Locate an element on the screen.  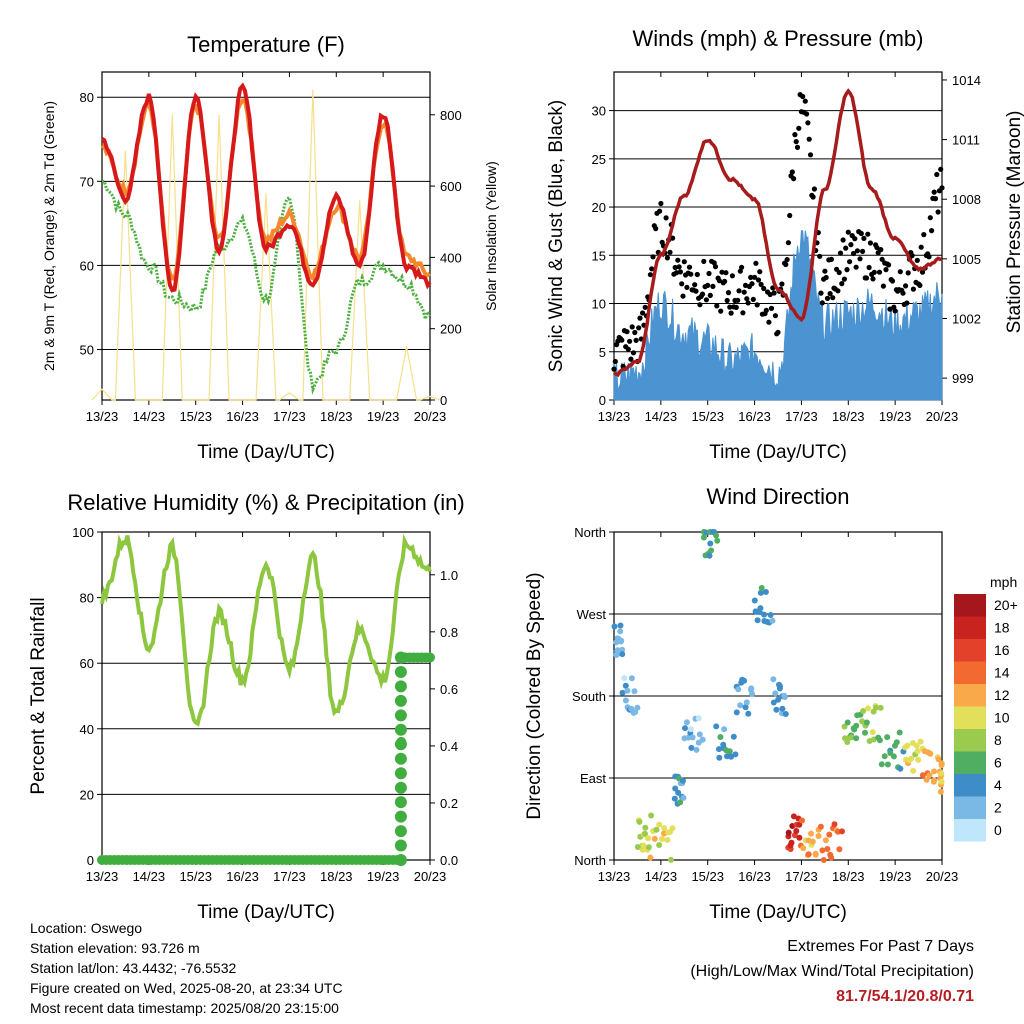
extremes-subheading: (High/Low/Max Wind/Total Precipitation) is located at coordinates (832, 971).